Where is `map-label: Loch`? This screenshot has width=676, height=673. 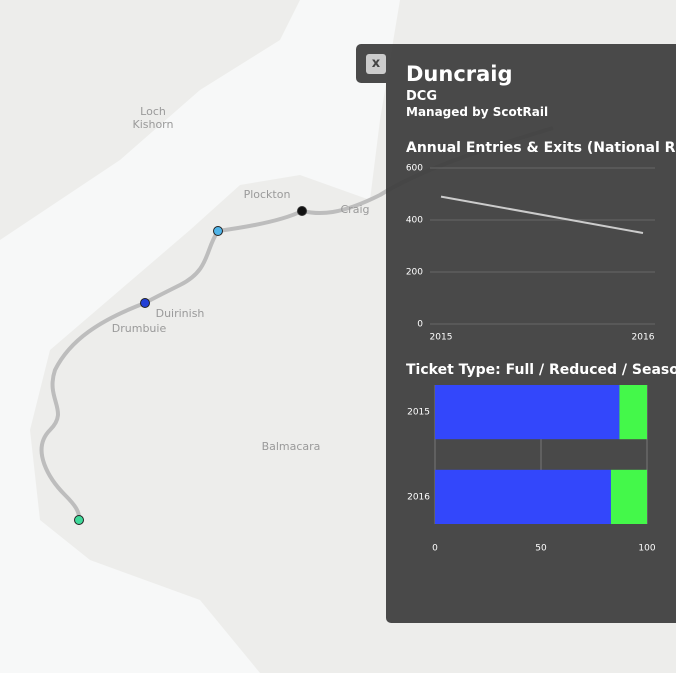 map-label: Loch is located at coordinates (153, 111).